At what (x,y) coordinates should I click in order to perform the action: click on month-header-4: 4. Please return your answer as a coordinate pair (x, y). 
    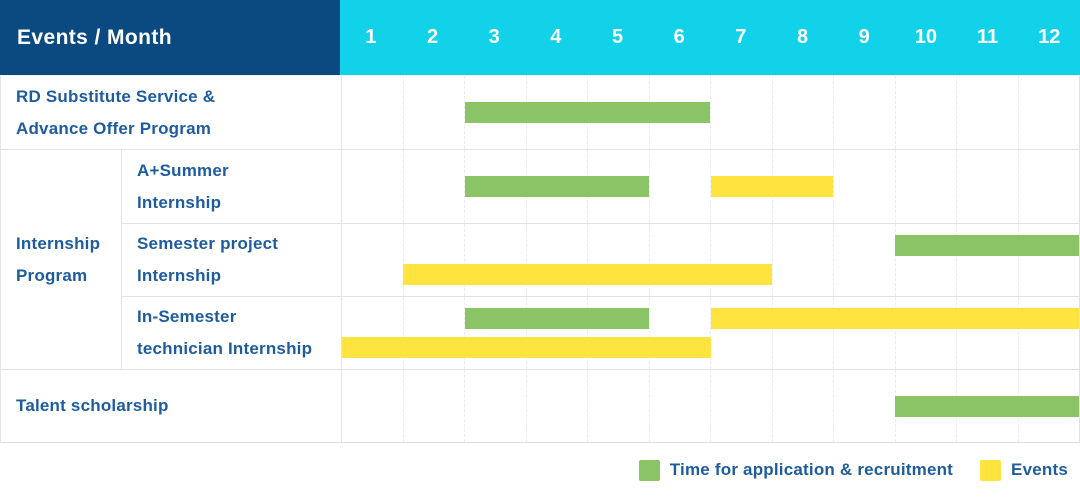
    Looking at the image, I should click on (556, 37).